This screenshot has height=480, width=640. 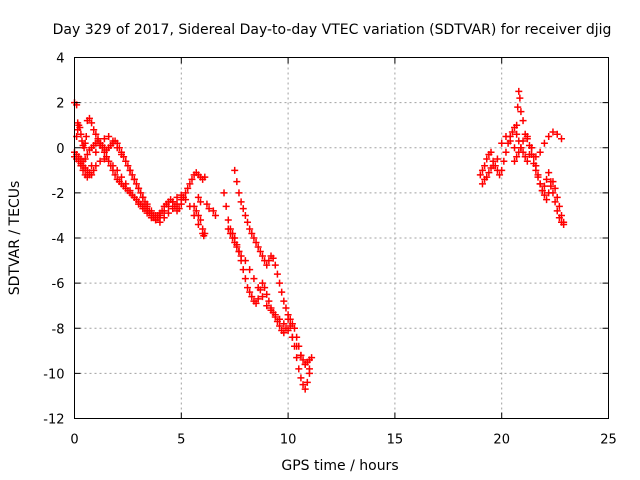 What do you see at coordinates (339, 466) in the screenshot?
I see `x-axis-title: GPS time / hours` at bounding box center [339, 466].